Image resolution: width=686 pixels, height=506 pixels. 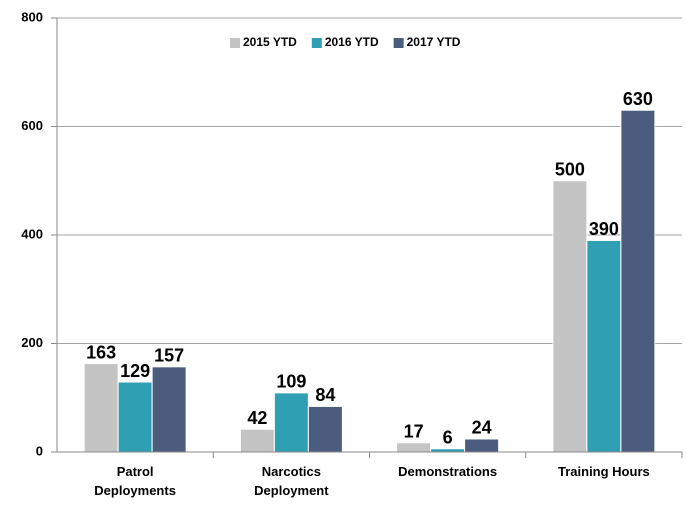 What do you see at coordinates (32, 125) in the screenshot?
I see `y-tick-label: 600` at bounding box center [32, 125].